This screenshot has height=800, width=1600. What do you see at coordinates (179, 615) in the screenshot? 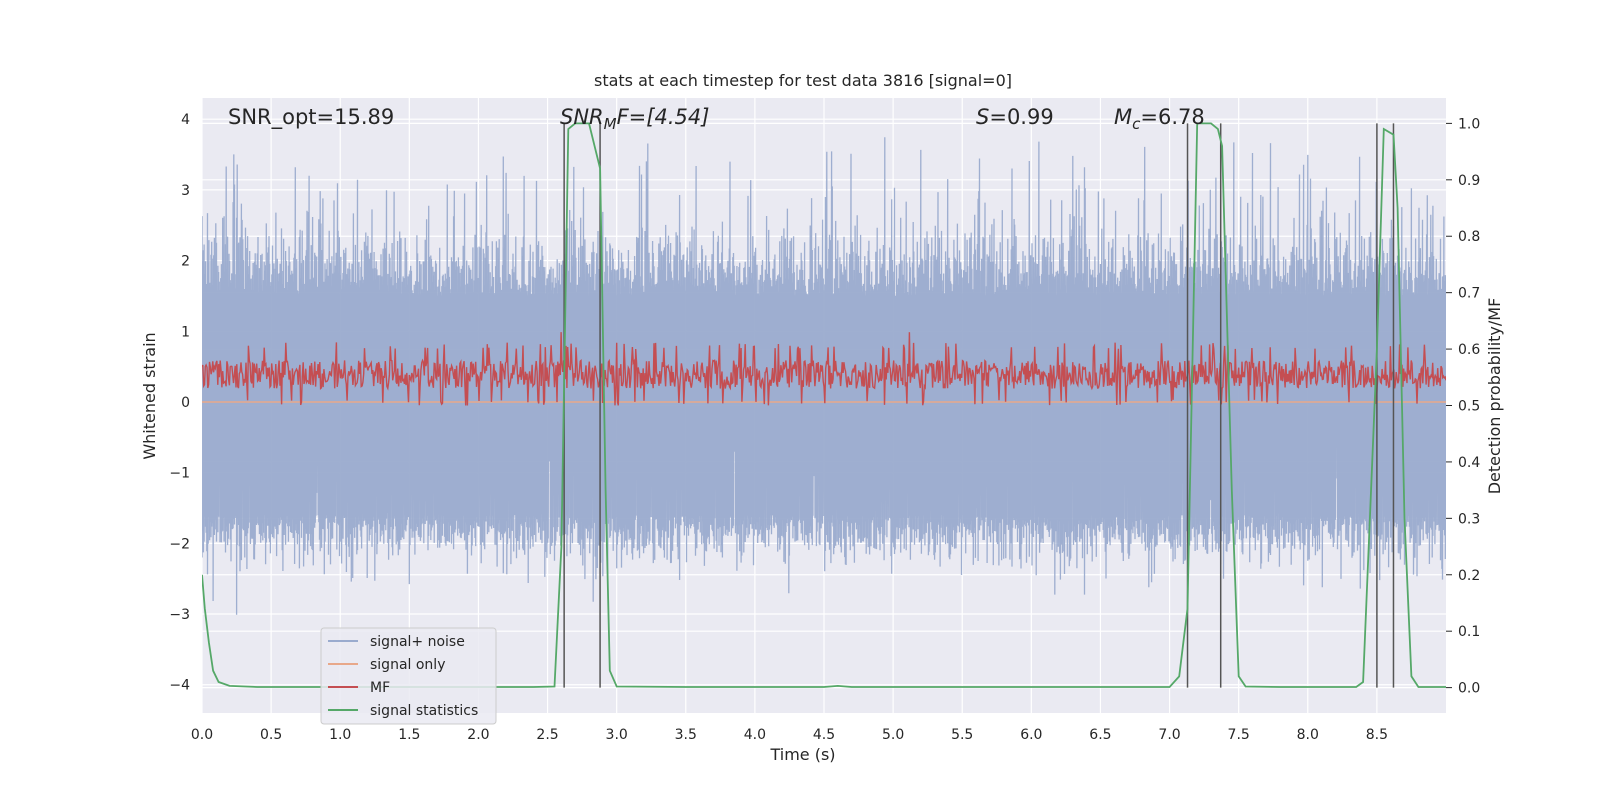
I see `y-left-tick-label: −3` at bounding box center [179, 615].